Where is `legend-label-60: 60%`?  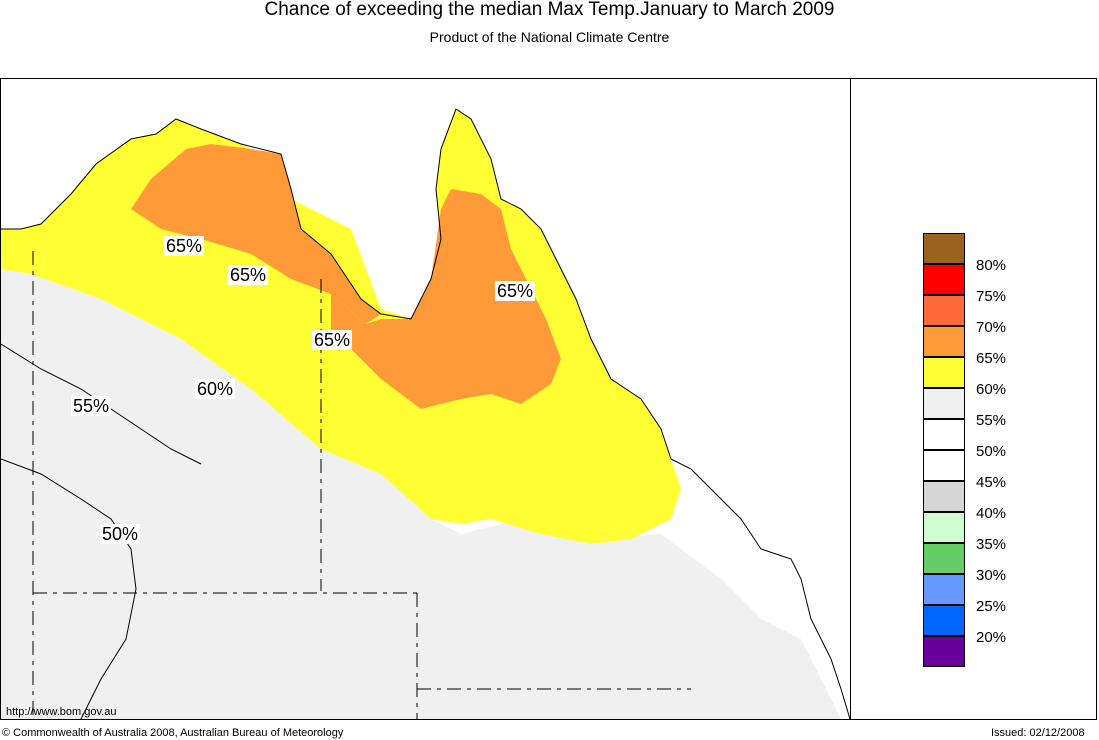 legend-label-60: 60% is located at coordinates (991, 389).